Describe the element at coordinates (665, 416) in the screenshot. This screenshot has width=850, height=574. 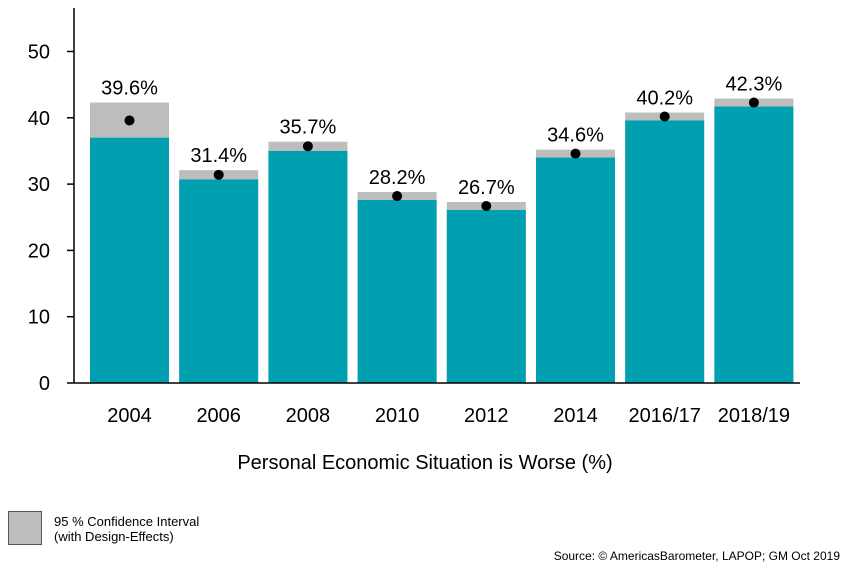
I see `x-tick-label: 2016/17` at that location.